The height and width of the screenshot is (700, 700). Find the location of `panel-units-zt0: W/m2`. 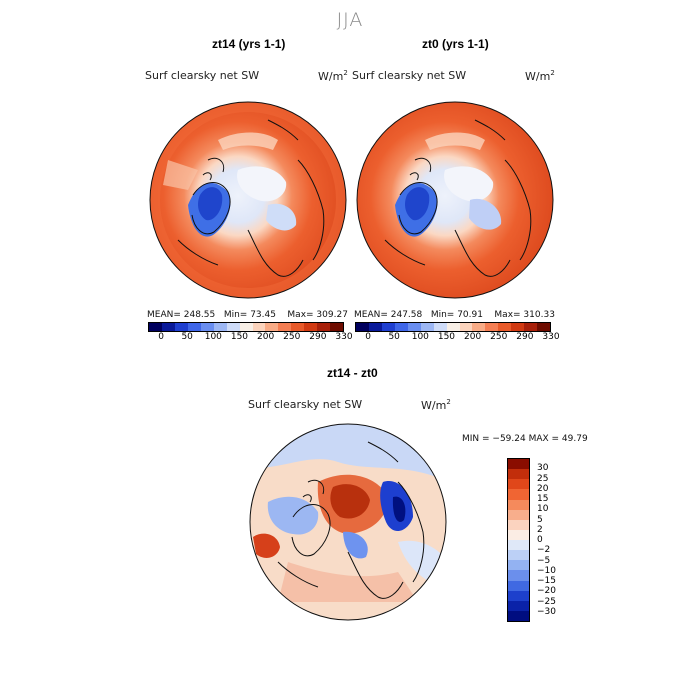

panel-units-zt0: W/m2 is located at coordinates (540, 76).